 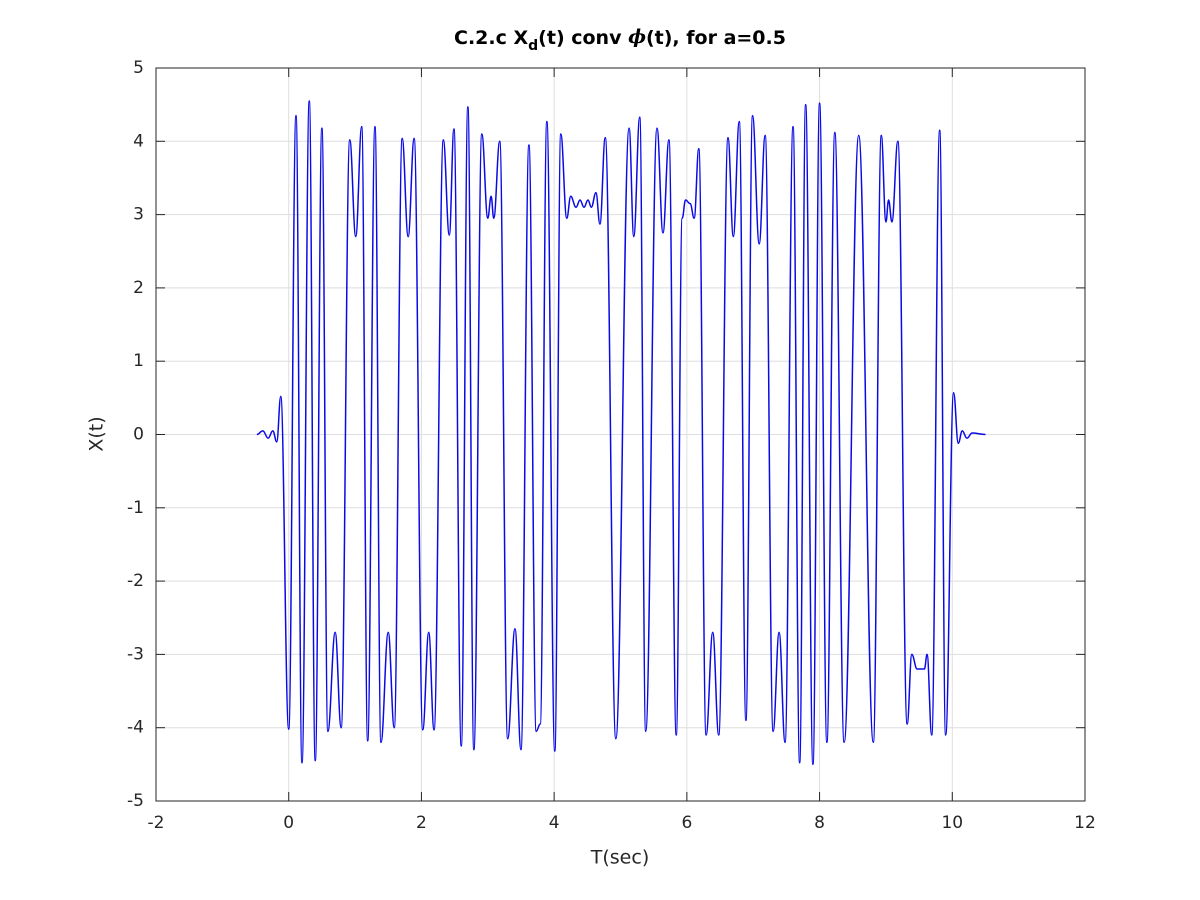 What do you see at coordinates (138, 68) in the screenshot?
I see `y-tick-label: 5` at bounding box center [138, 68].